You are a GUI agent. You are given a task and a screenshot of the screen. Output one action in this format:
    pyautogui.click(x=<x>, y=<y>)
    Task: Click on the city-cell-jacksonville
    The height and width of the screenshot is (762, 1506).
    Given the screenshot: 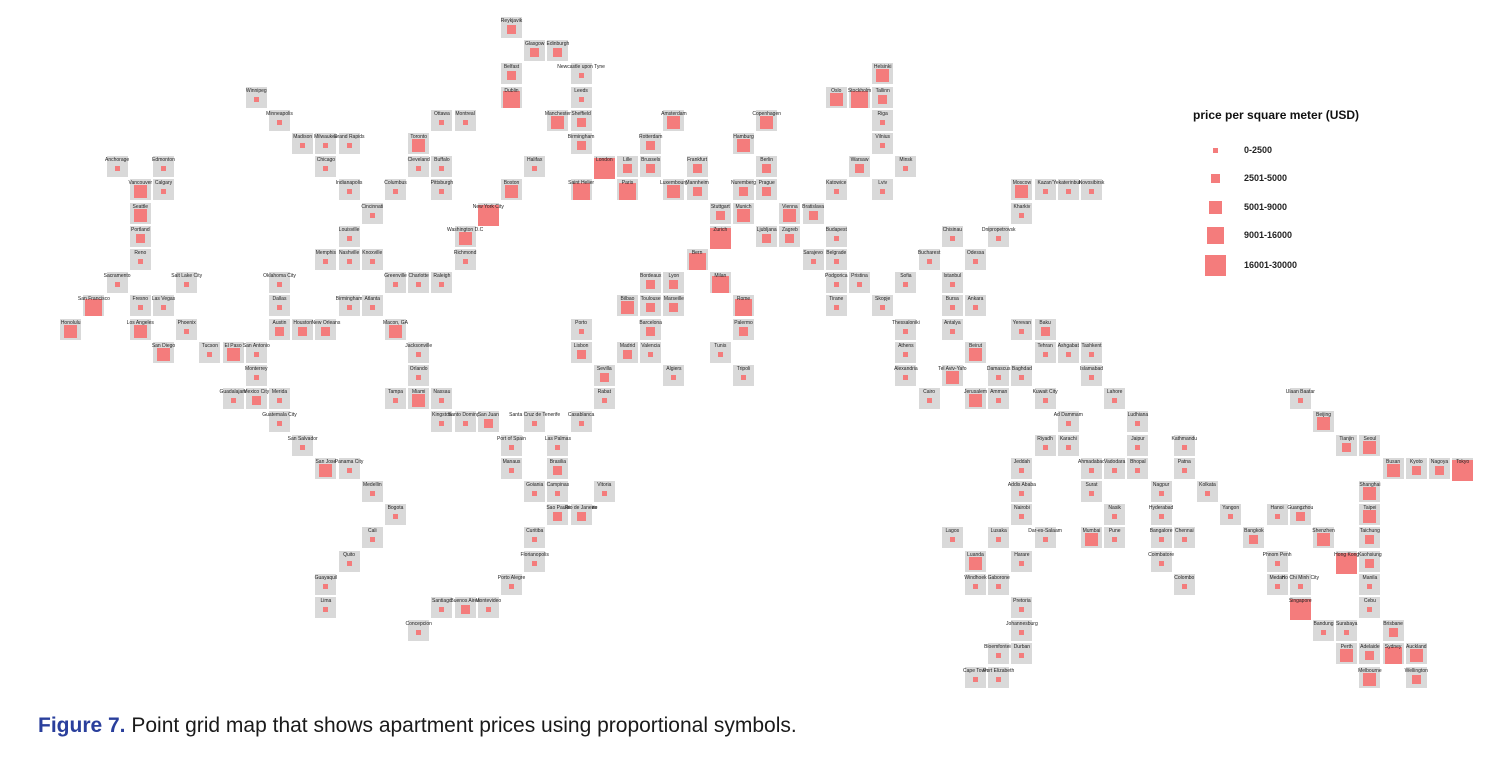 What is the action you would take?
    pyautogui.click(x=419, y=352)
    